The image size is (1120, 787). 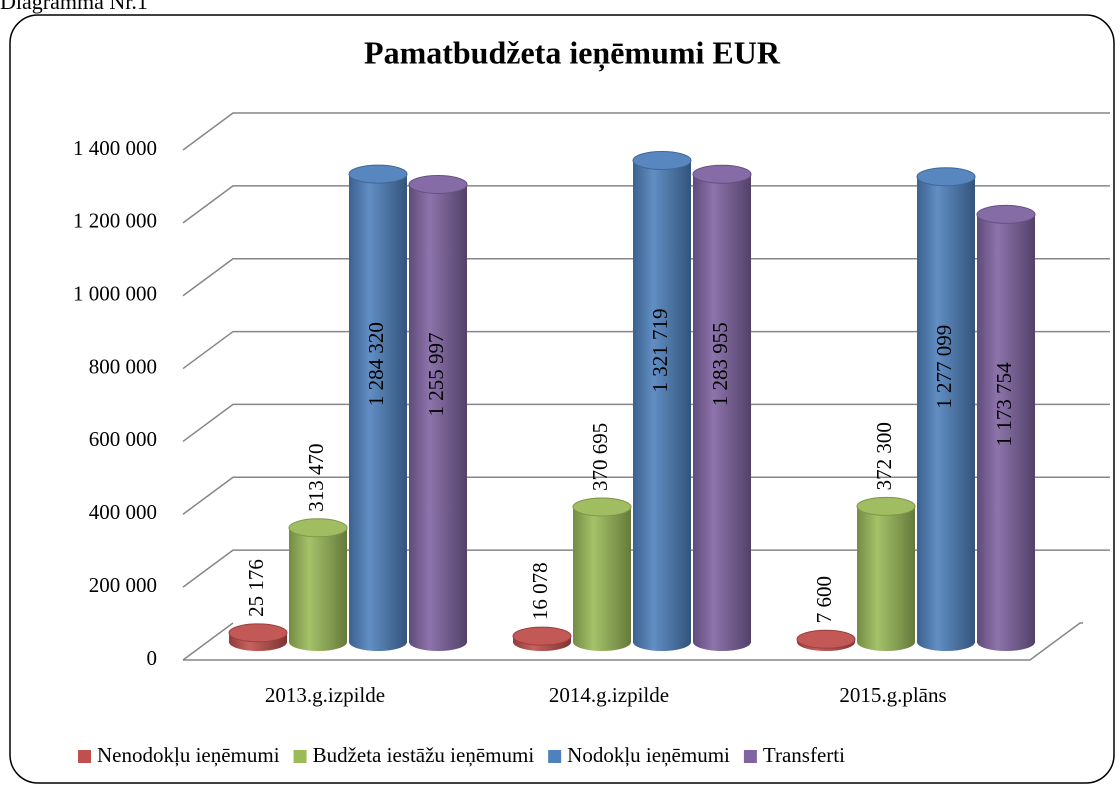 I want to click on y-tick-label: 1 400 000, so click(x=115, y=148).